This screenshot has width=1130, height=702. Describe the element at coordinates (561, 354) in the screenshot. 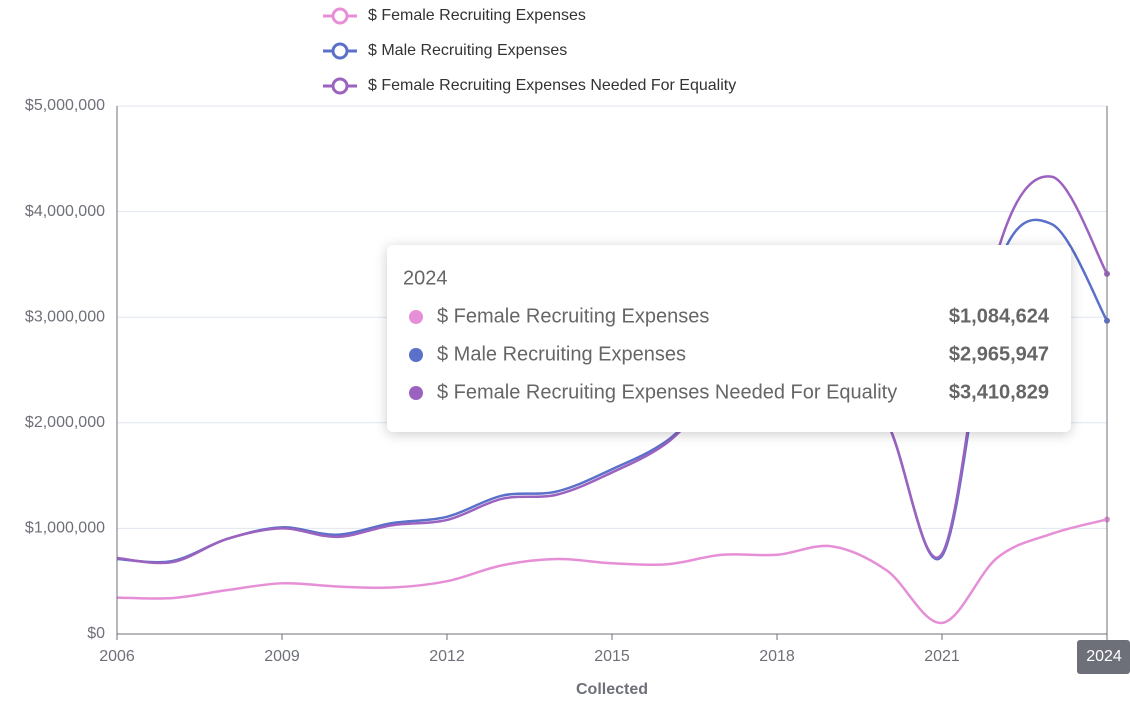

I see `tooltip-name: $ Male Recruiting Expenses` at that location.